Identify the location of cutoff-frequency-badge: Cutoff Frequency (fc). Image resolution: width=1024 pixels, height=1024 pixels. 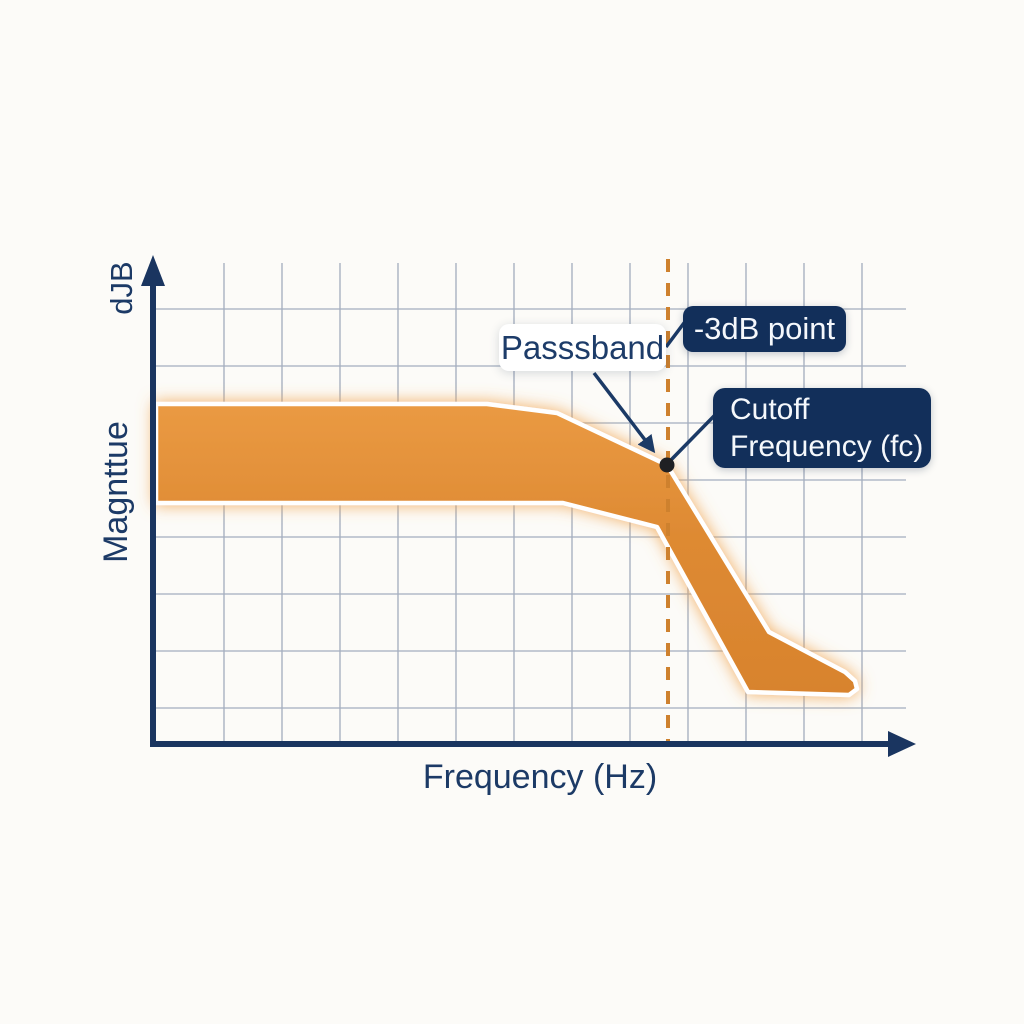
(822, 428).